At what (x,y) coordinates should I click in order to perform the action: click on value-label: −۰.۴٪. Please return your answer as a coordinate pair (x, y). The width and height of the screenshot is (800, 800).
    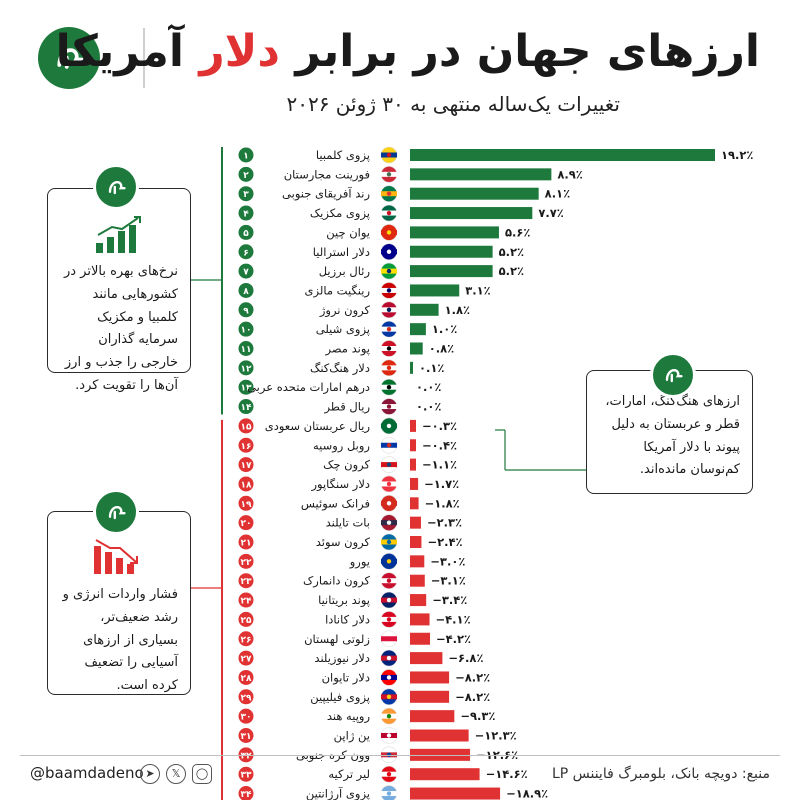
    Looking at the image, I should click on (439, 445).